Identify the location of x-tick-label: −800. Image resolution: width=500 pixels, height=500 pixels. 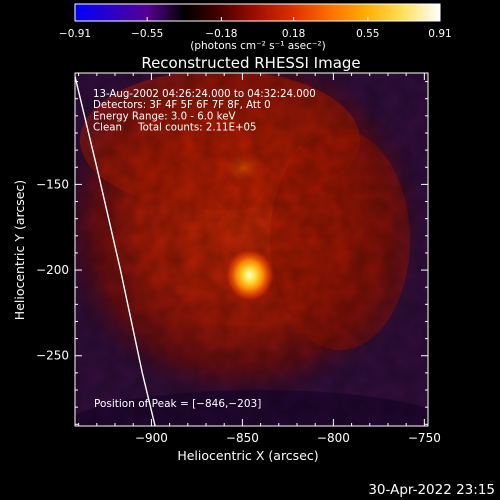
(333, 438).